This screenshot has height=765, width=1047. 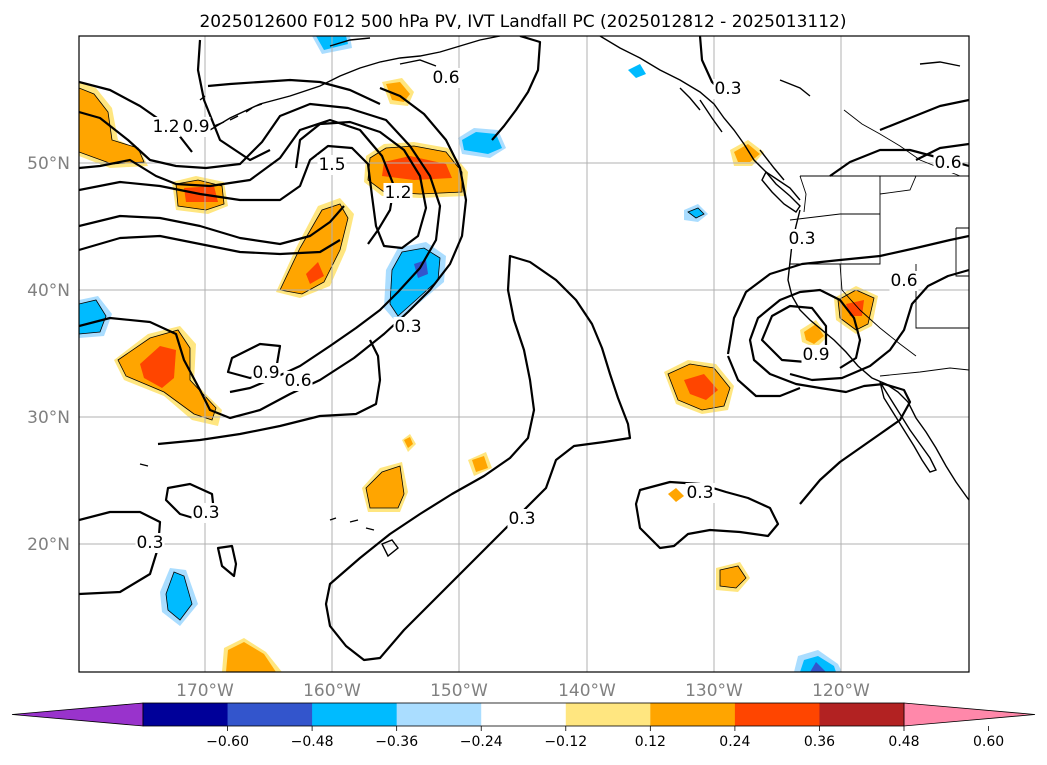 I want to click on colorbar-tick-label: 0.12, so click(x=650, y=742).